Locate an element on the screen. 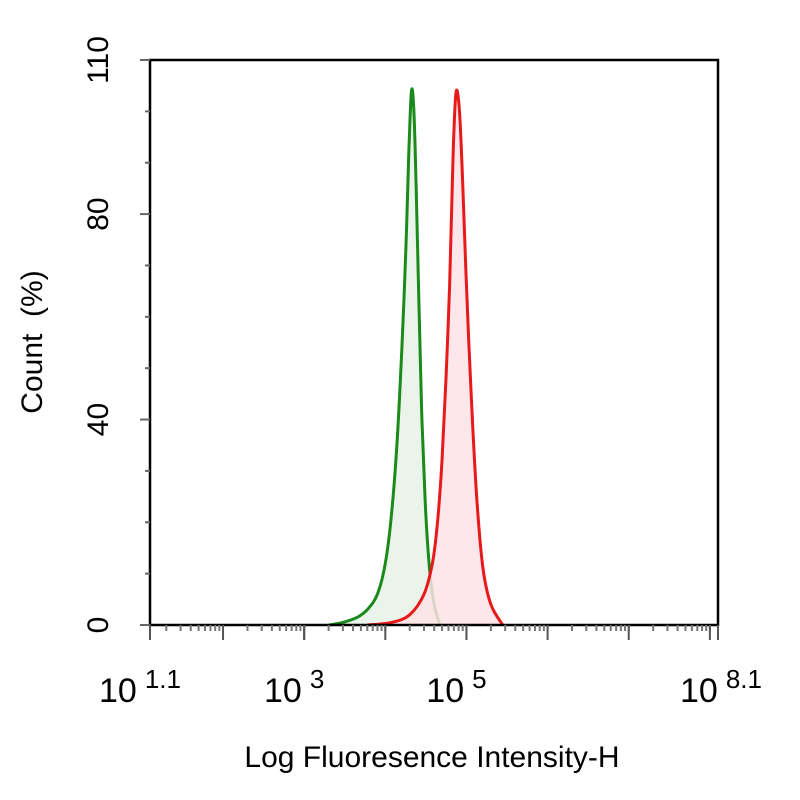  series-layer is located at coordinates (416, 357).